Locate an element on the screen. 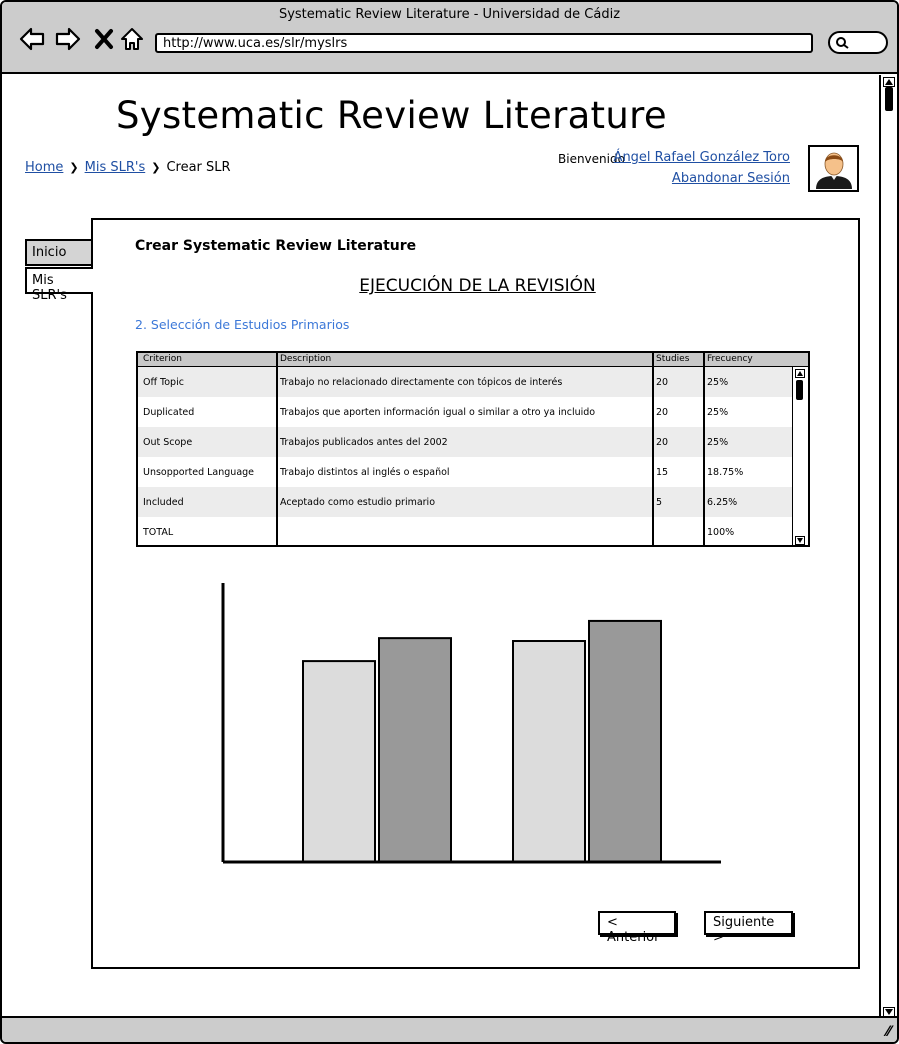  breadcrumb-home-link: Home is located at coordinates (44, 167).